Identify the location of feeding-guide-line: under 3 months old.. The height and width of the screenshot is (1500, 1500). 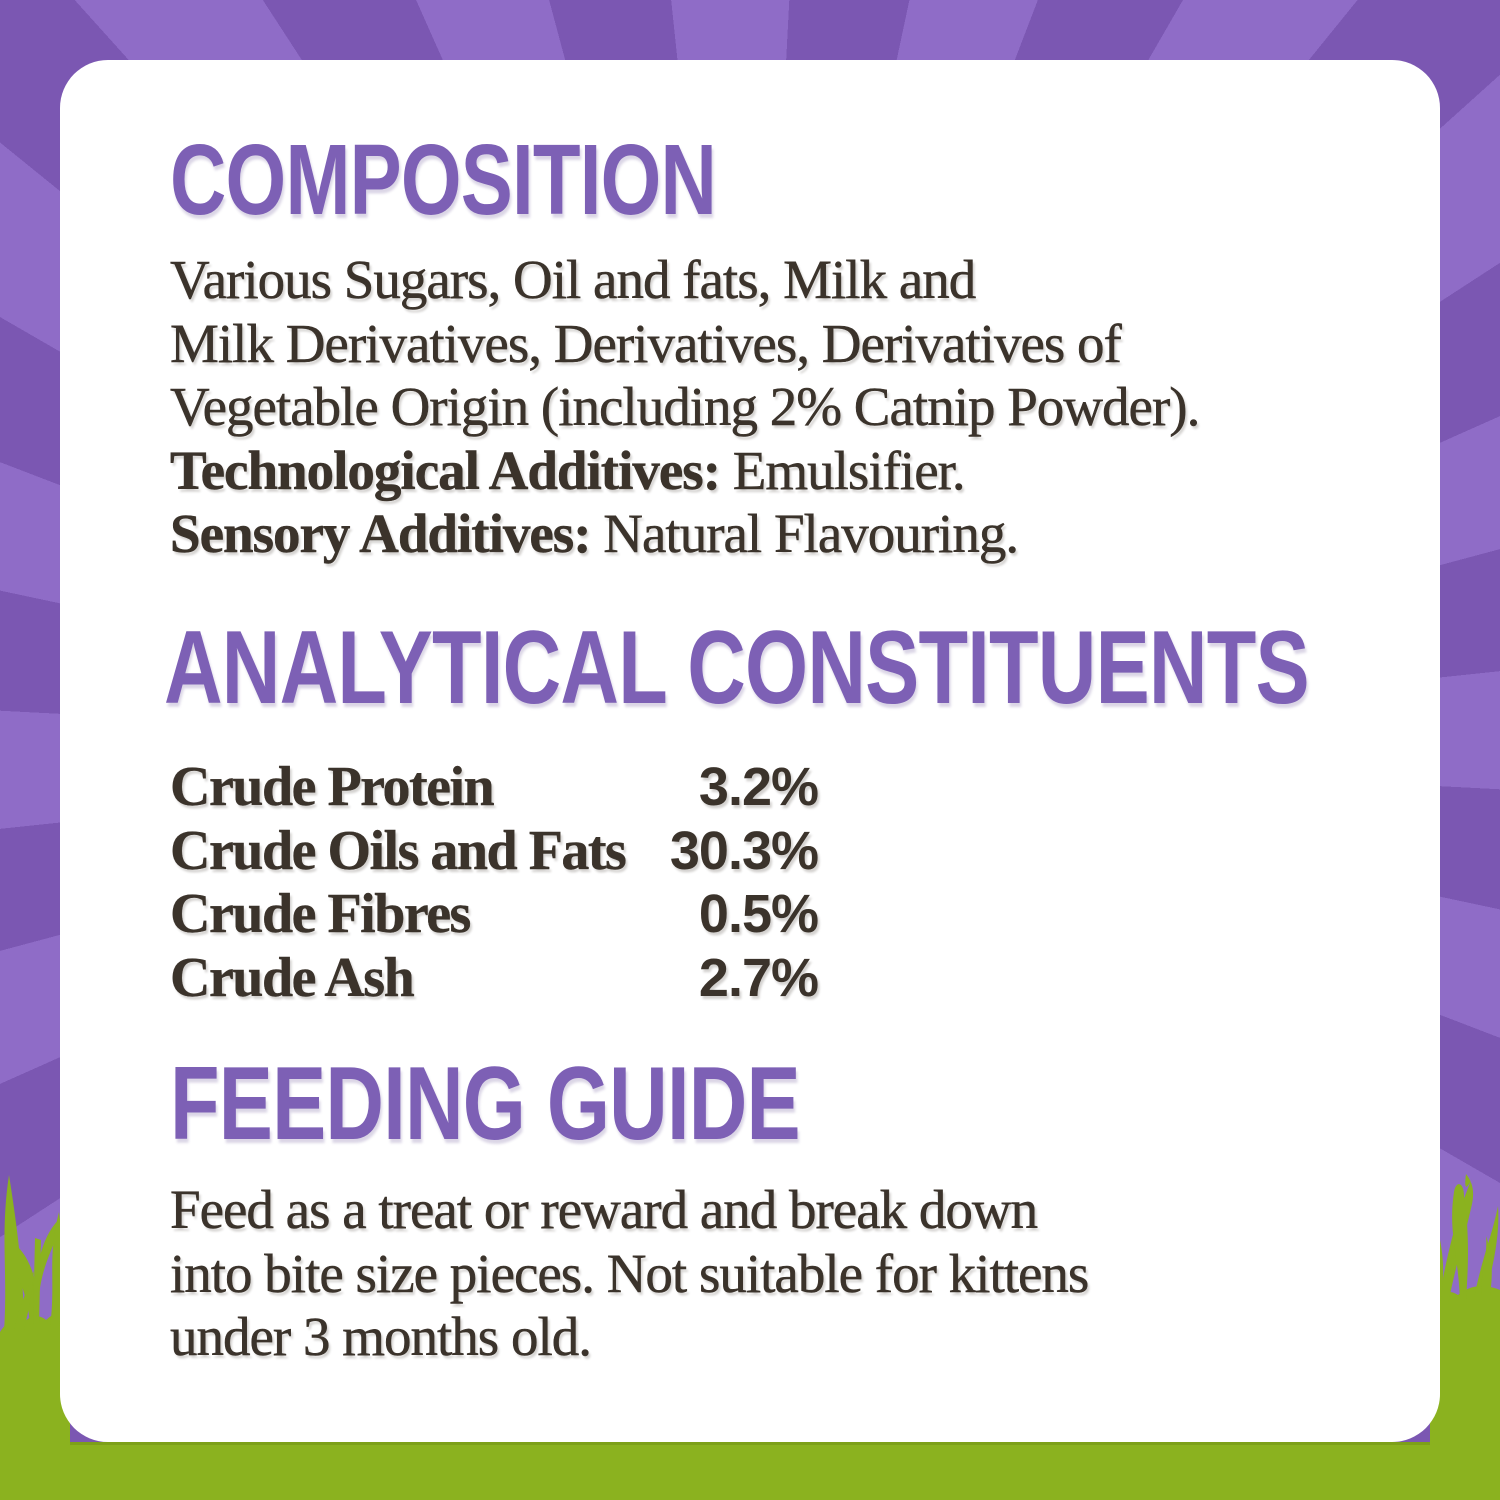
(381, 1336).